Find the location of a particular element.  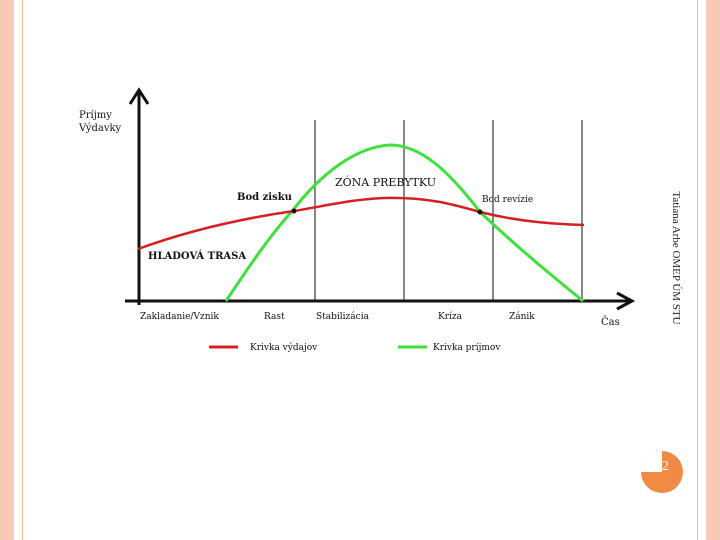

frame-line-left is located at coordinates (22, 270).